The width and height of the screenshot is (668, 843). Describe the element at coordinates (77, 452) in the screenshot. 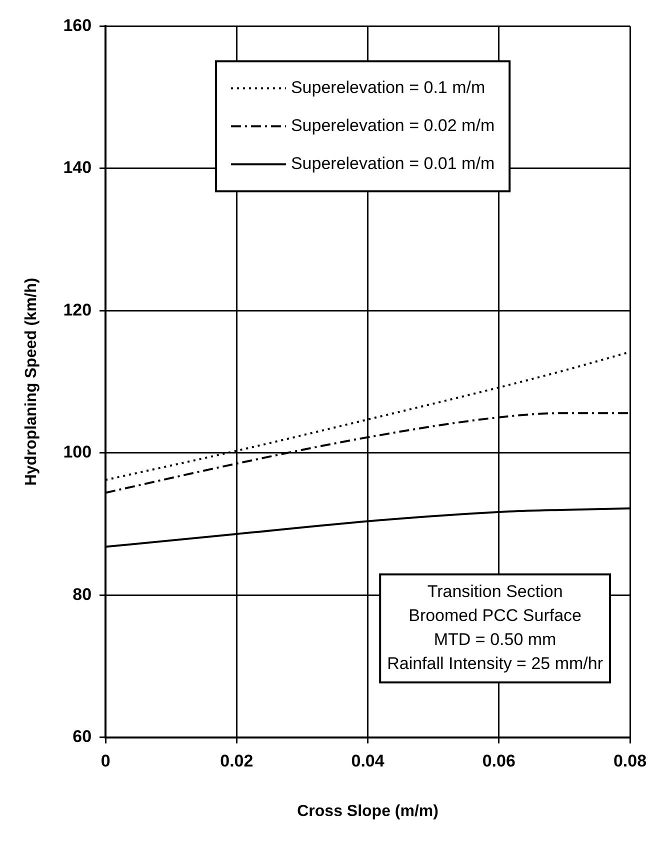

I see `y-tick-label: 100` at that location.